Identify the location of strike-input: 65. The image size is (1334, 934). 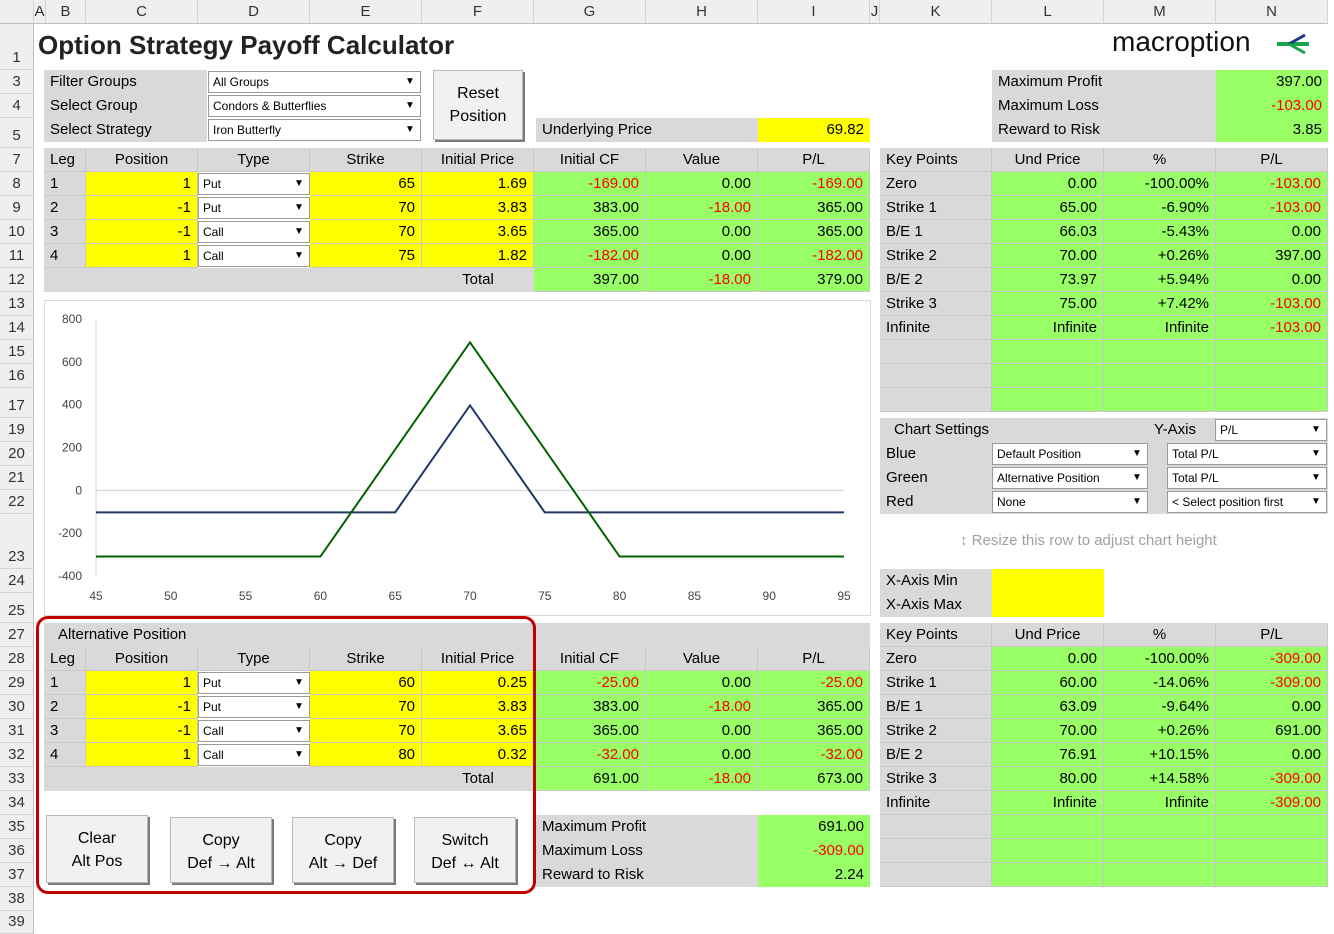
(366, 184).